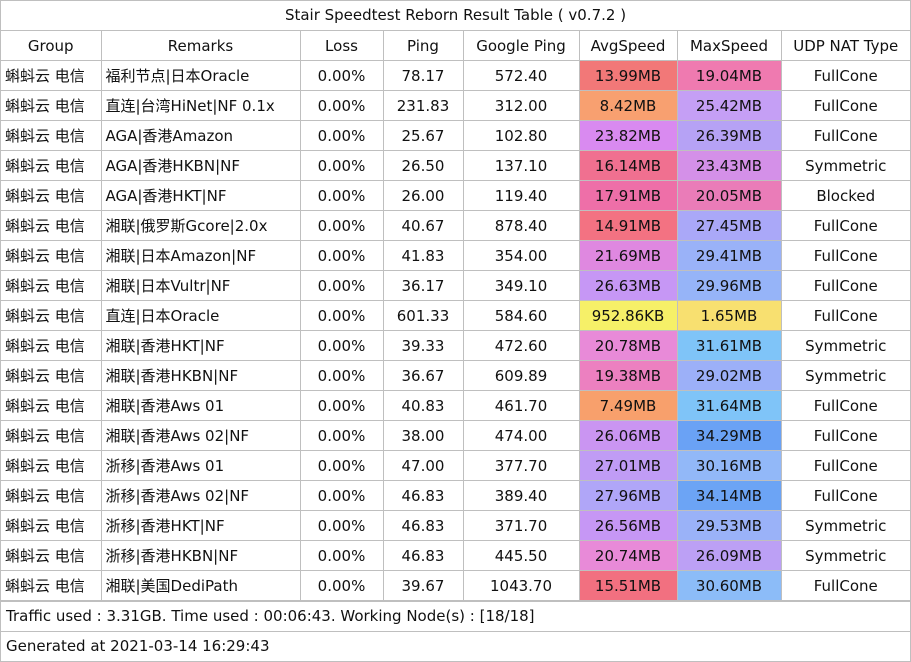 The width and height of the screenshot is (911, 662). Describe the element at coordinates (423, 435) in the screenshot. I see `cell-ping: 38.00` at that location.